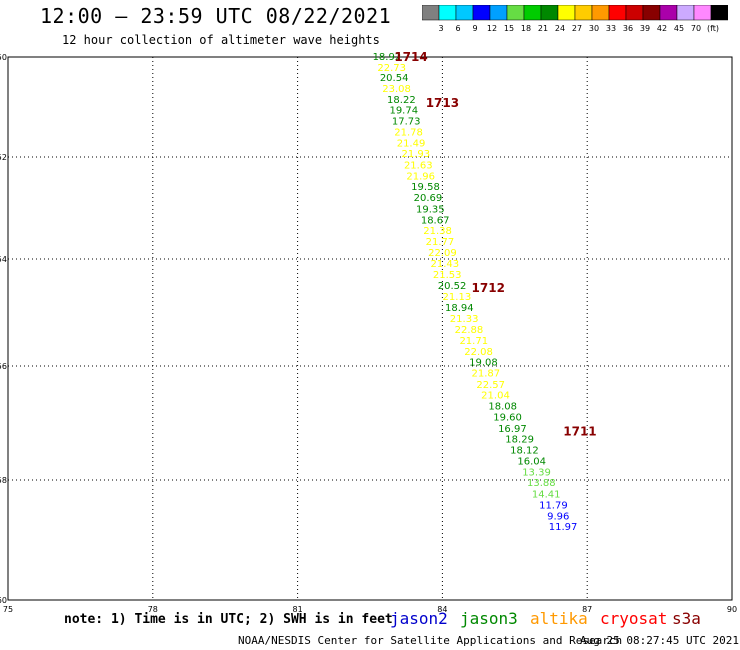  What do you see at coordinates (403, 111) in the screenshot?
I see `data-point-label: 19.74` at bounding box center [403, 111].